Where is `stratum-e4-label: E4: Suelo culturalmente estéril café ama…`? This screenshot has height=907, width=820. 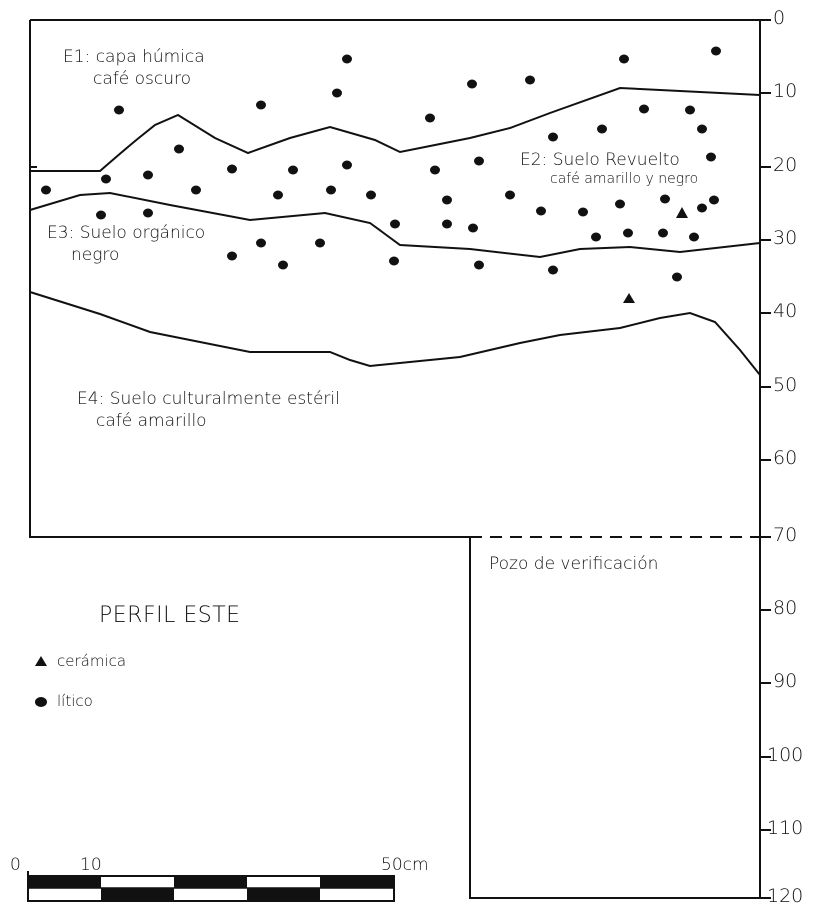 stratum-e4-label: E4: Suelo culturalmente estéril café ama… is located at coordinates (208, 410).